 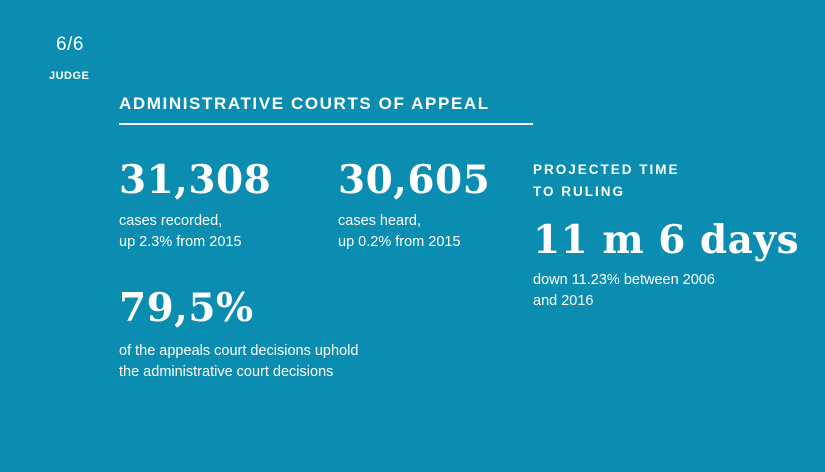 What do you see at coordinates (666, 291) in the screenshot?
I see `stat-description: down 11.23% between 2006 and 2016` at bounding box center [666, 291].